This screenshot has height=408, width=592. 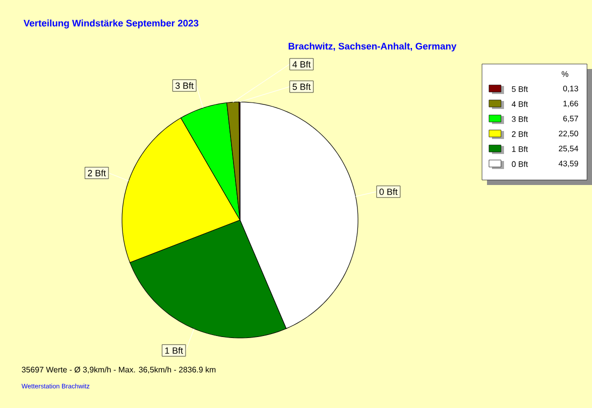 I want to click on slice-label: 4 Bft, so click(x=301, y=64).